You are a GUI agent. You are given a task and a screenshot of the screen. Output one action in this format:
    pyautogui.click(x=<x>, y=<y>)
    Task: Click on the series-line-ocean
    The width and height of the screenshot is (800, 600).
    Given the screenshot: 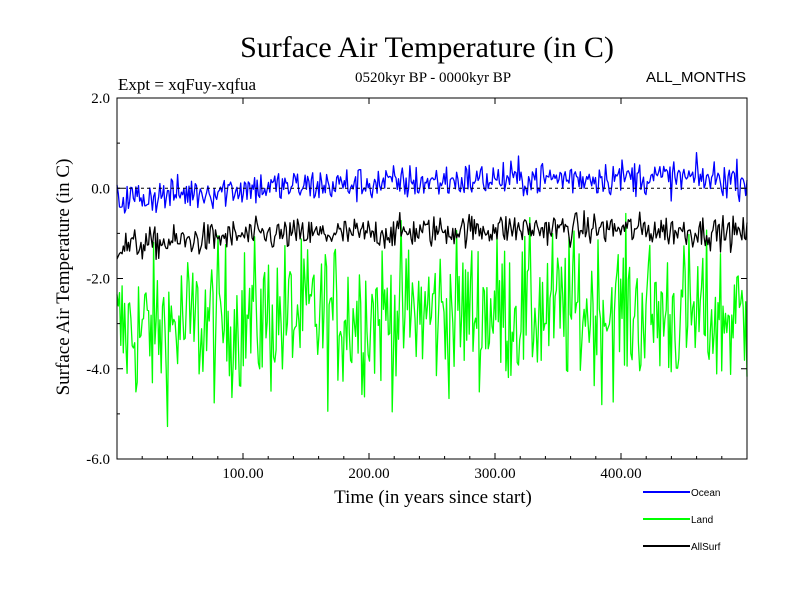 What is the action you would take?
    pyautogui.click(x=432, y=182)
    